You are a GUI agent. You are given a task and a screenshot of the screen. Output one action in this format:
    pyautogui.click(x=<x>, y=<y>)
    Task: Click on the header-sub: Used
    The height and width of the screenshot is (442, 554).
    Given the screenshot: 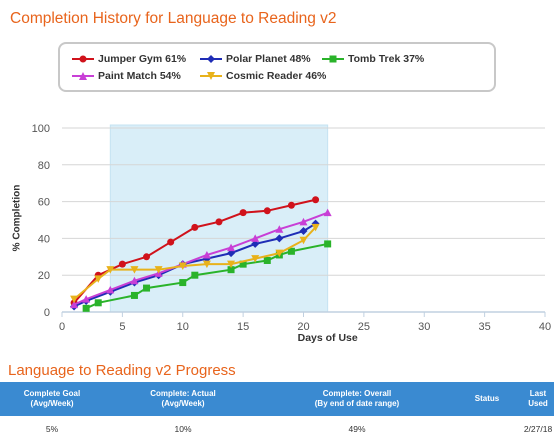 What is the action you would take?
    pyautogui.click(x=538, y=403)
    